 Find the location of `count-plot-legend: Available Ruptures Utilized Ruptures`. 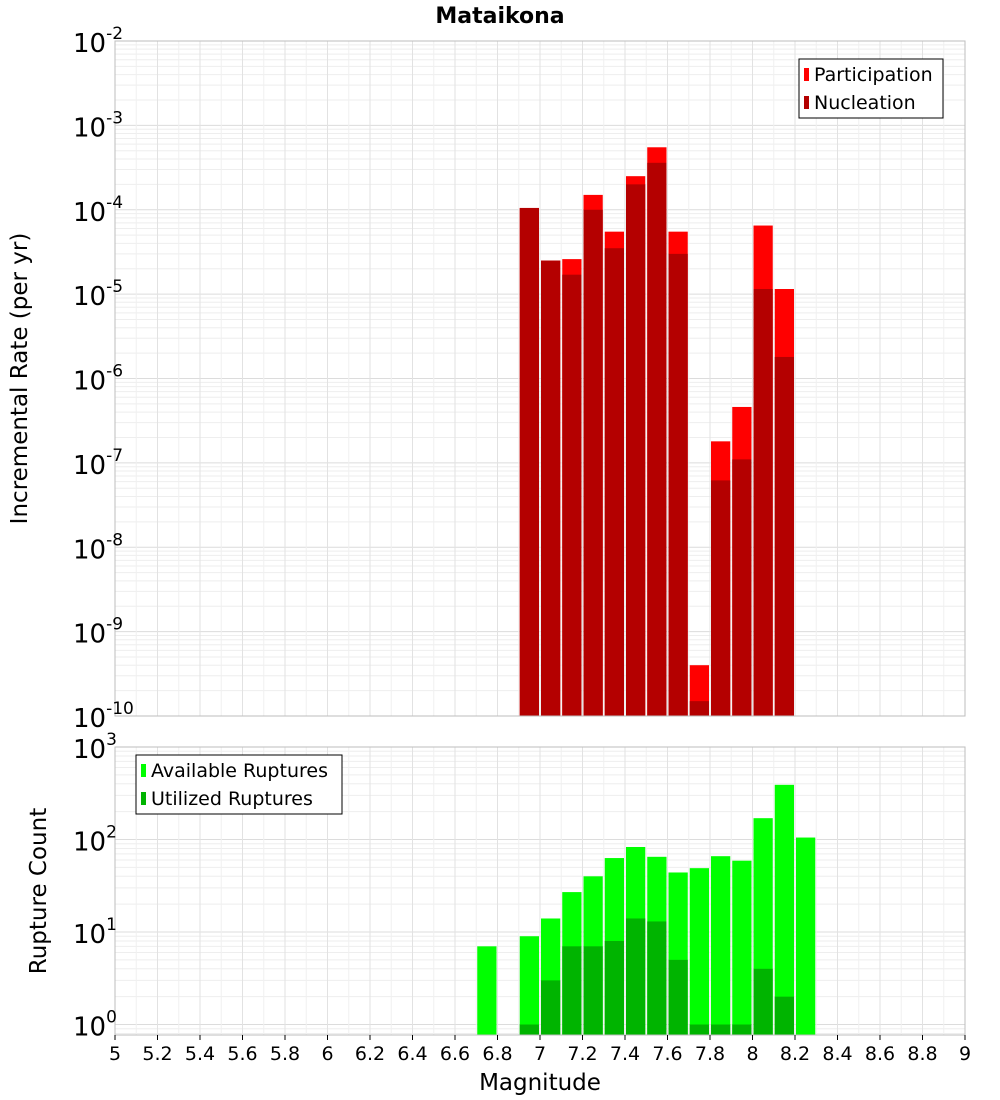

count-plot-legend: Available Ruptures Utilized Ruptures is located at coordinates (239, 784).